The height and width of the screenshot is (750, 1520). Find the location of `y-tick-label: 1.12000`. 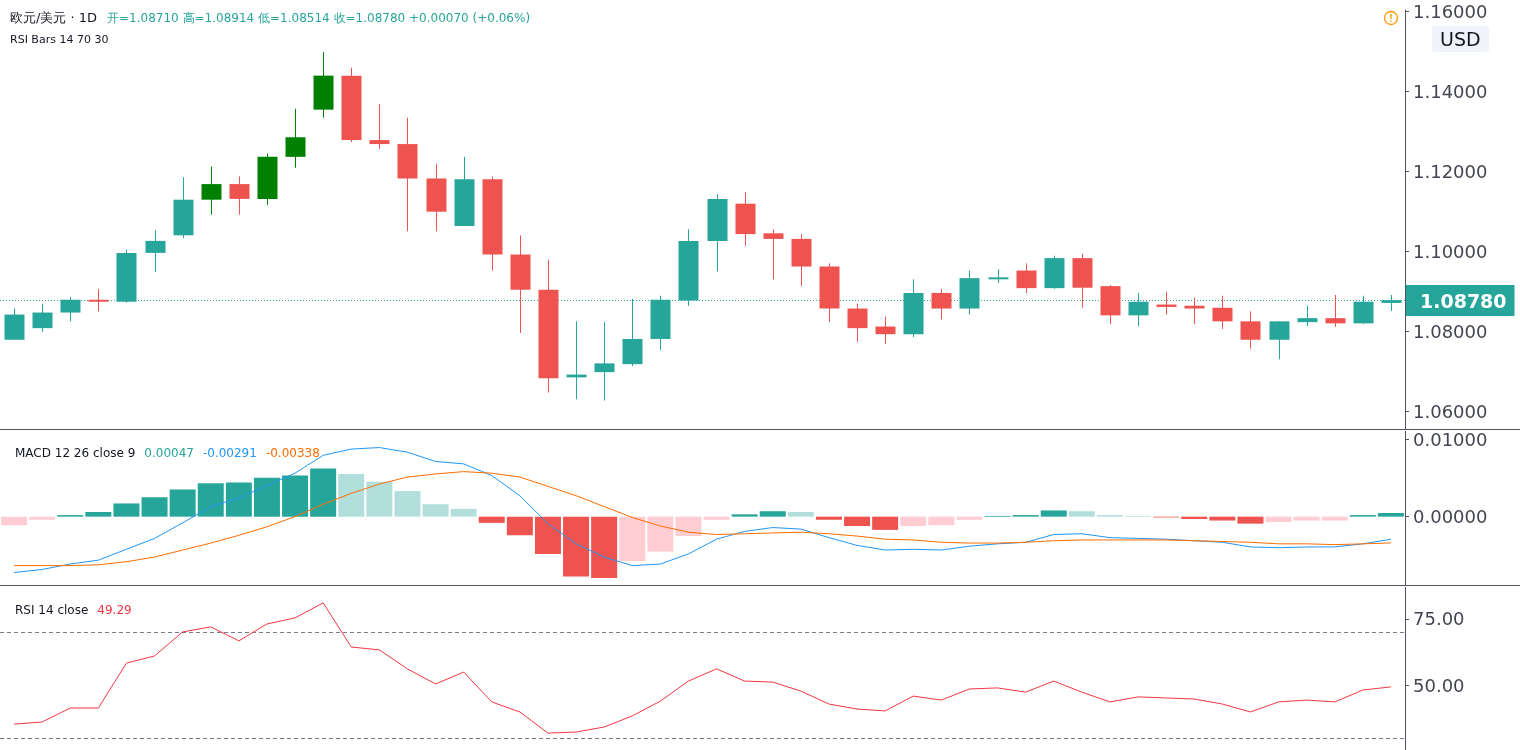

y-tick-label: 1.12000 is located at coordinates (1450, 171).